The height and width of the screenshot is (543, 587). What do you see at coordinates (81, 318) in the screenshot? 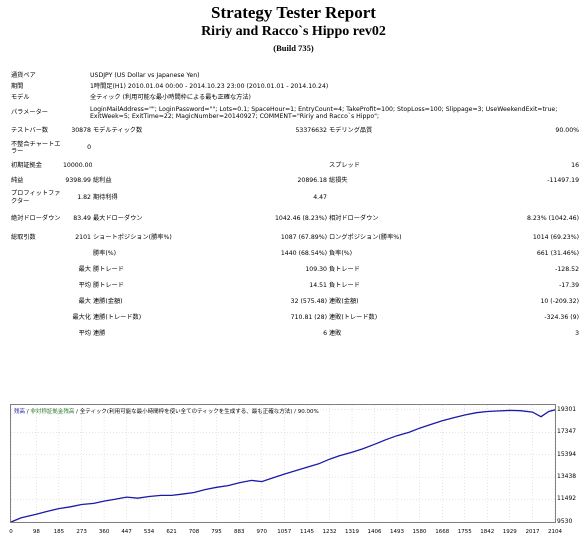
I see `maxconsp-label: 最大化` at bounding box center [81, 318].